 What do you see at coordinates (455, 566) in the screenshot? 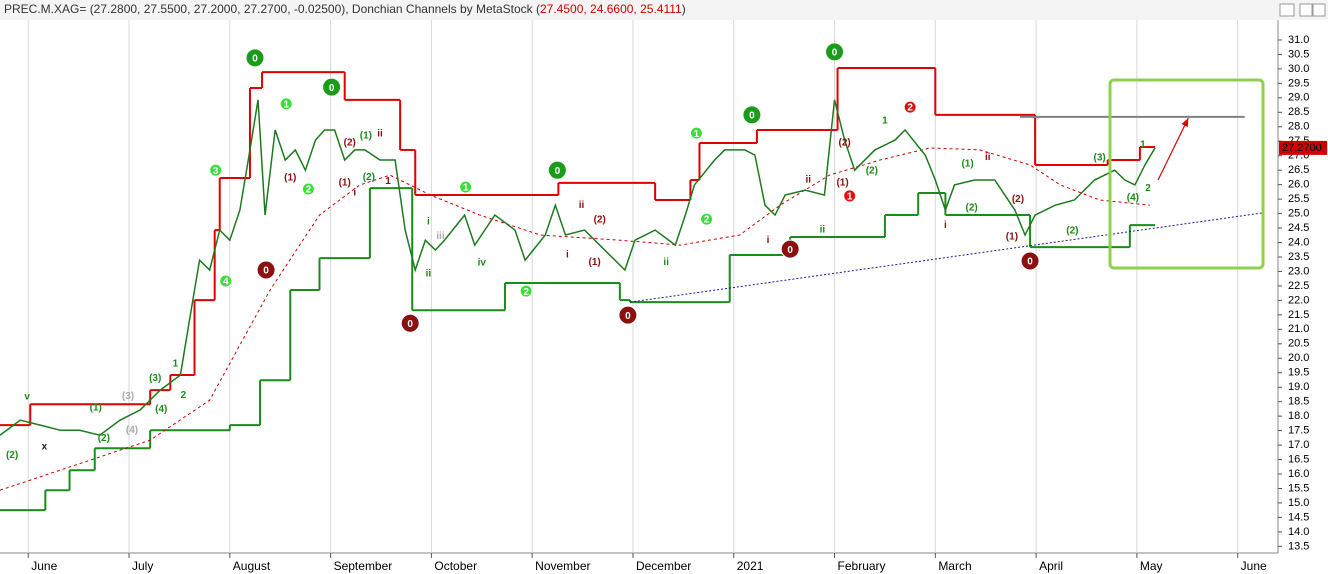
I see `x-tick-label: October` at bounding box center [455, 566].